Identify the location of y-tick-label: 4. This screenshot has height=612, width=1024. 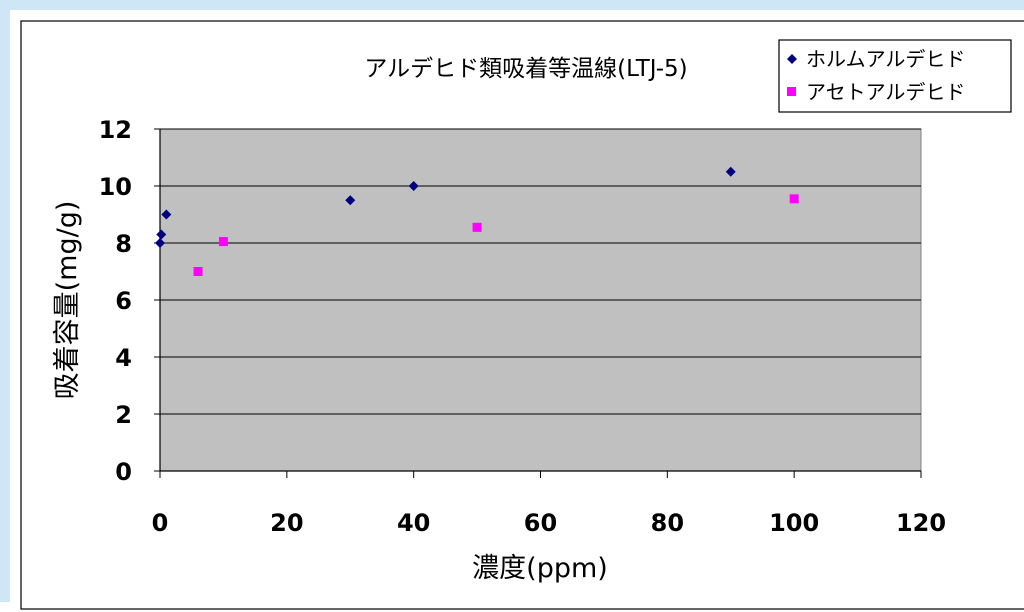
(123, 358).